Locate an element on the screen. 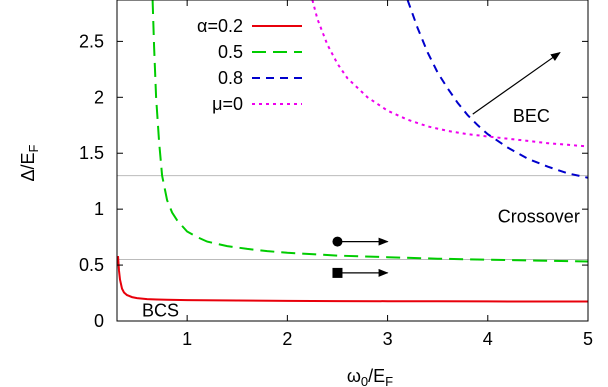  square-marker is located at coordinates (337, 272).